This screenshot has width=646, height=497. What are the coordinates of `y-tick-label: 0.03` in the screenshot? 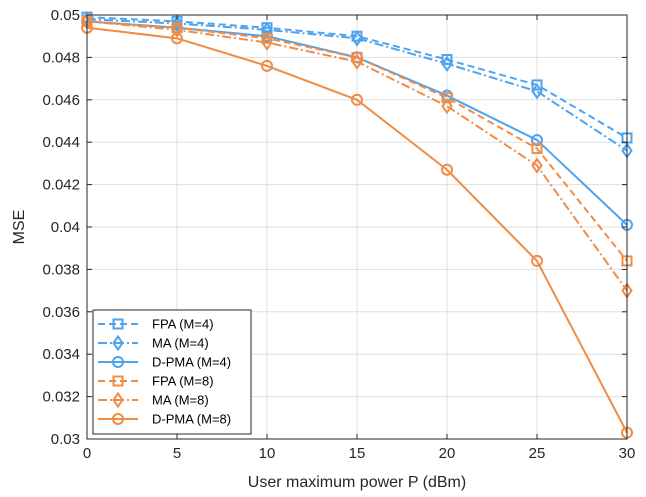 It's located at (65, 439).